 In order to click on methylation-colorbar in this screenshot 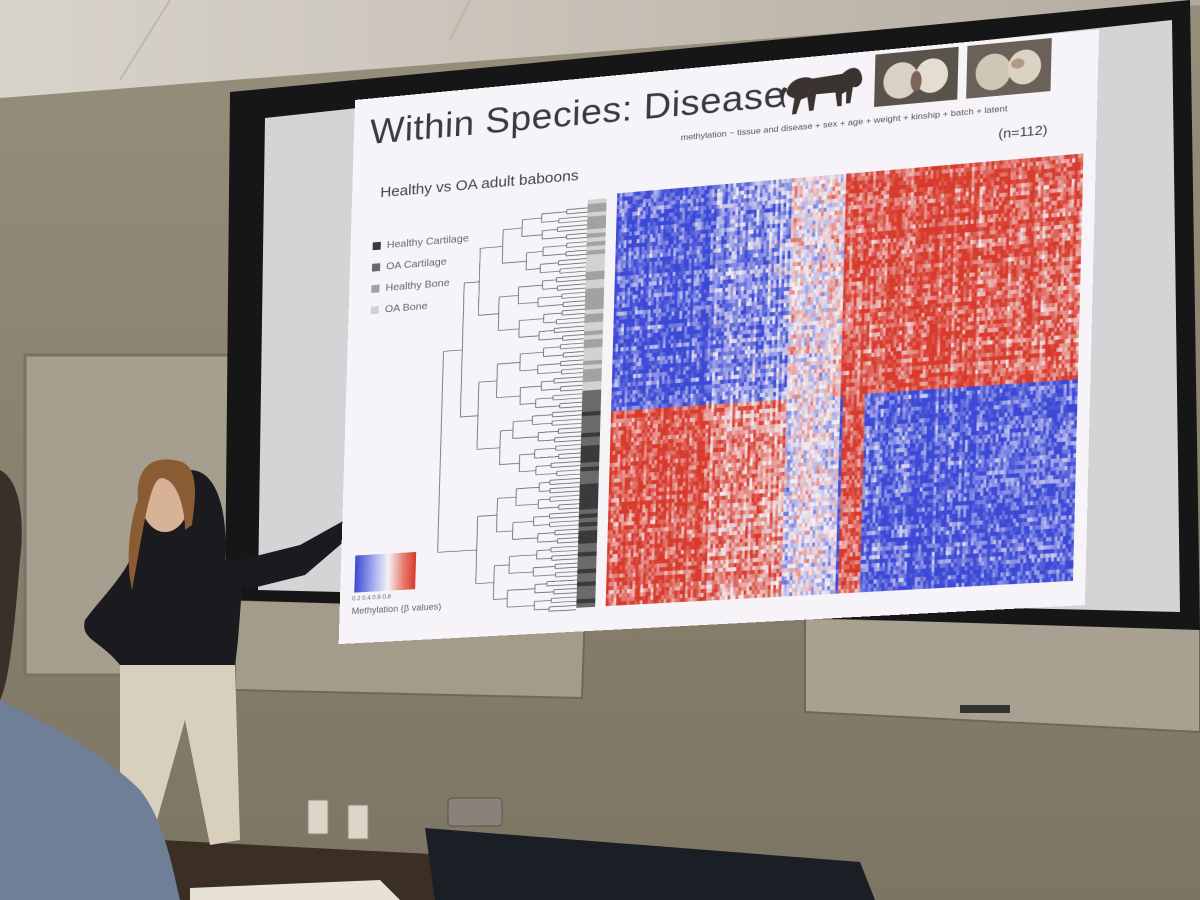, I will do `click(385, 572)`.